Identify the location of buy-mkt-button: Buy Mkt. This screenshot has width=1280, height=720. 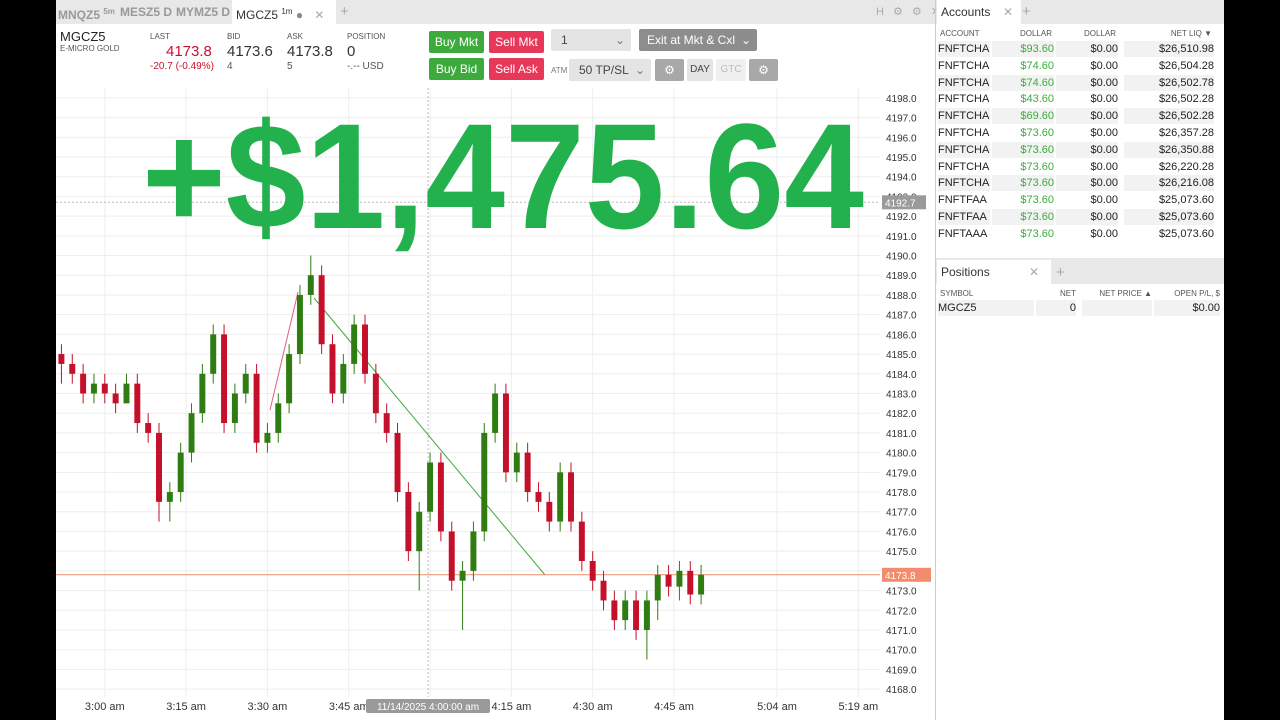
(456, 42).